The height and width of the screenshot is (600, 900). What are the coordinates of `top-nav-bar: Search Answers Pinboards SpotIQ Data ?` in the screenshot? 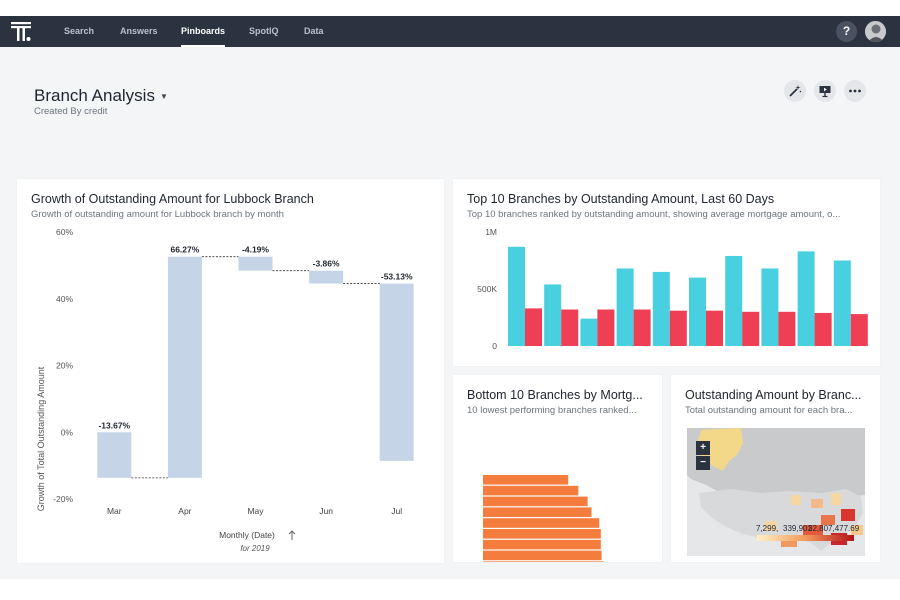 It's located at (450, 31).